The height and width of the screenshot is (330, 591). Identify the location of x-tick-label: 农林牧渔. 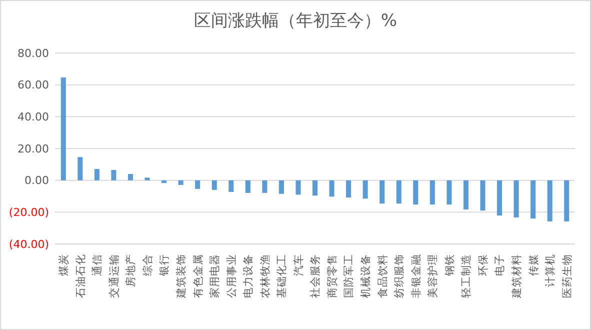
(265, 276).